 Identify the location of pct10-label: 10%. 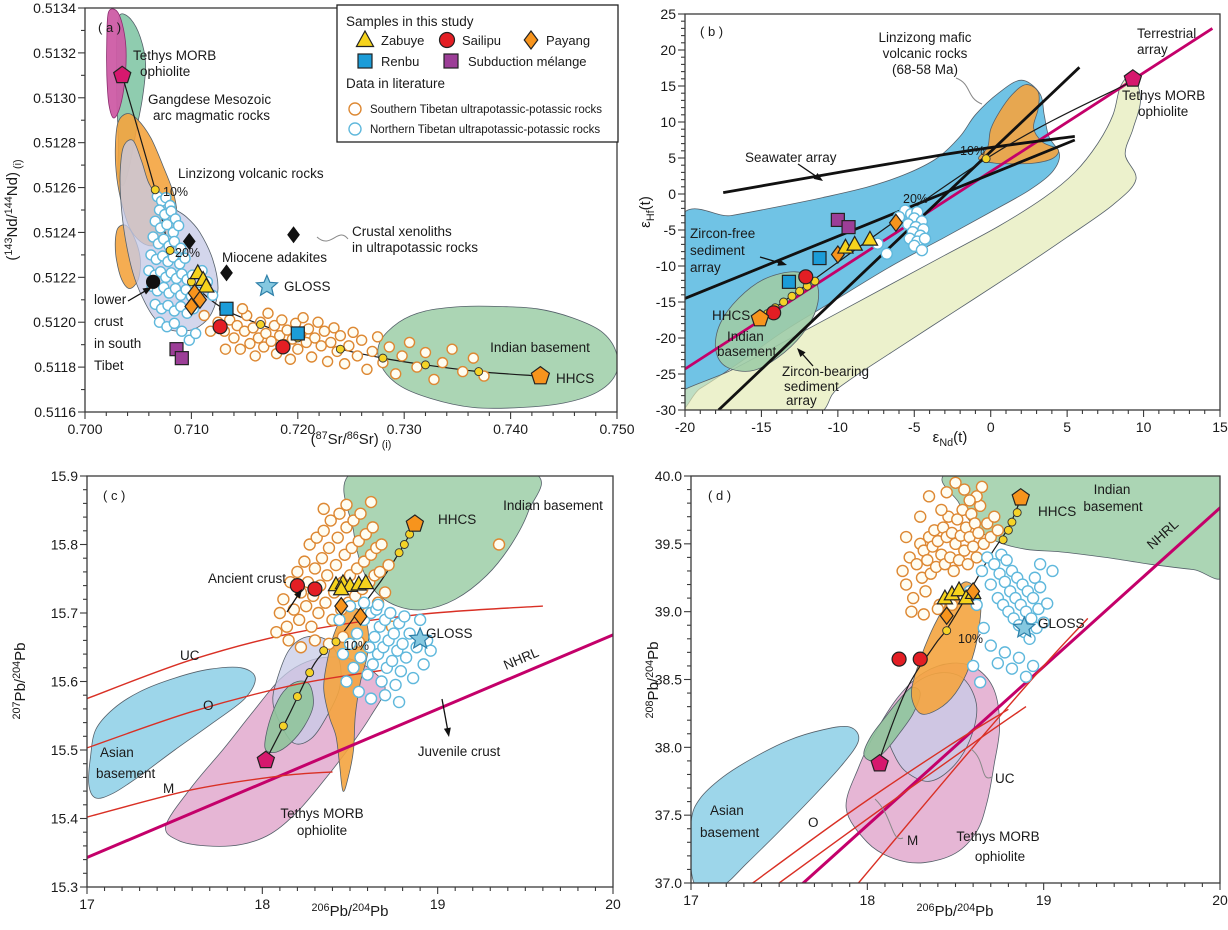
(175, 192).